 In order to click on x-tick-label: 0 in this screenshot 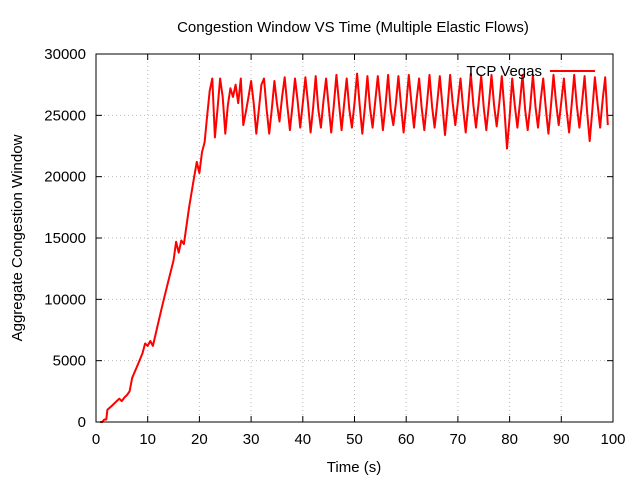, I will do `click(96, 439)`.